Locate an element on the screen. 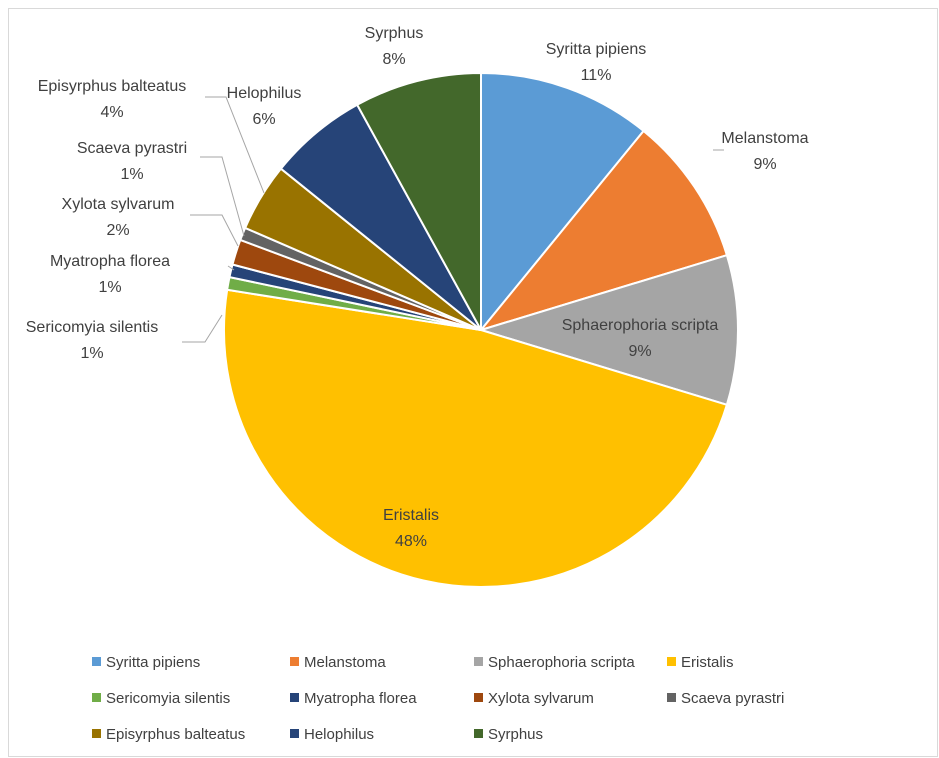 The width and height of the screenshot is (939, 758). legend-swatch-syrphus is located at coordinates (478, 733).